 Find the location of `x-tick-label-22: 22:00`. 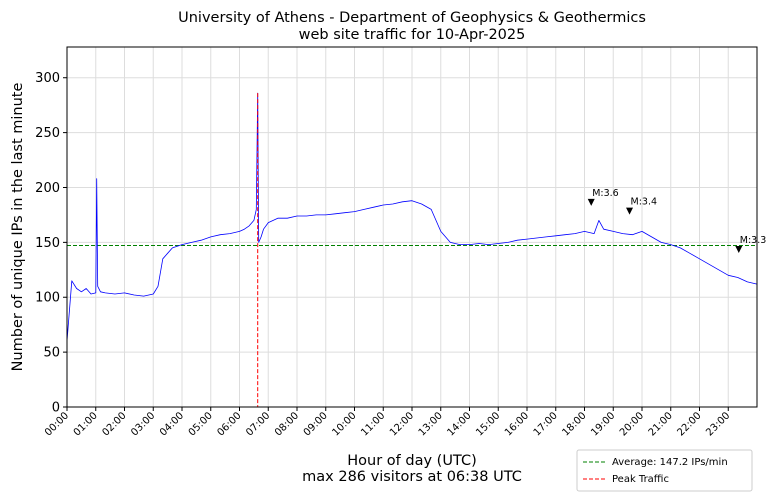

x-tick-label-22: 22:00 is located at coordinates (689, 424).